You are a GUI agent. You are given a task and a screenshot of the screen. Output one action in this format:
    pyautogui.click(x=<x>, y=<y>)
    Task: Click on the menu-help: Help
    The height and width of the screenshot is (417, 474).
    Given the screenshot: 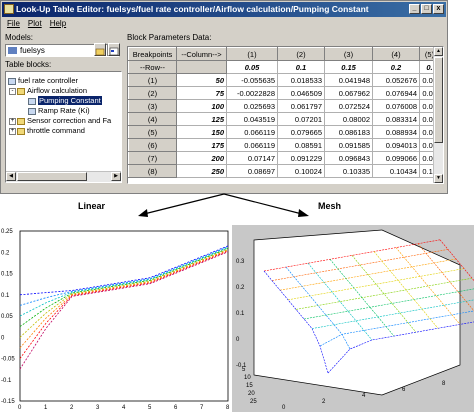 What is the action you would take?
    pyautogui.click(x=58, y=23)
    